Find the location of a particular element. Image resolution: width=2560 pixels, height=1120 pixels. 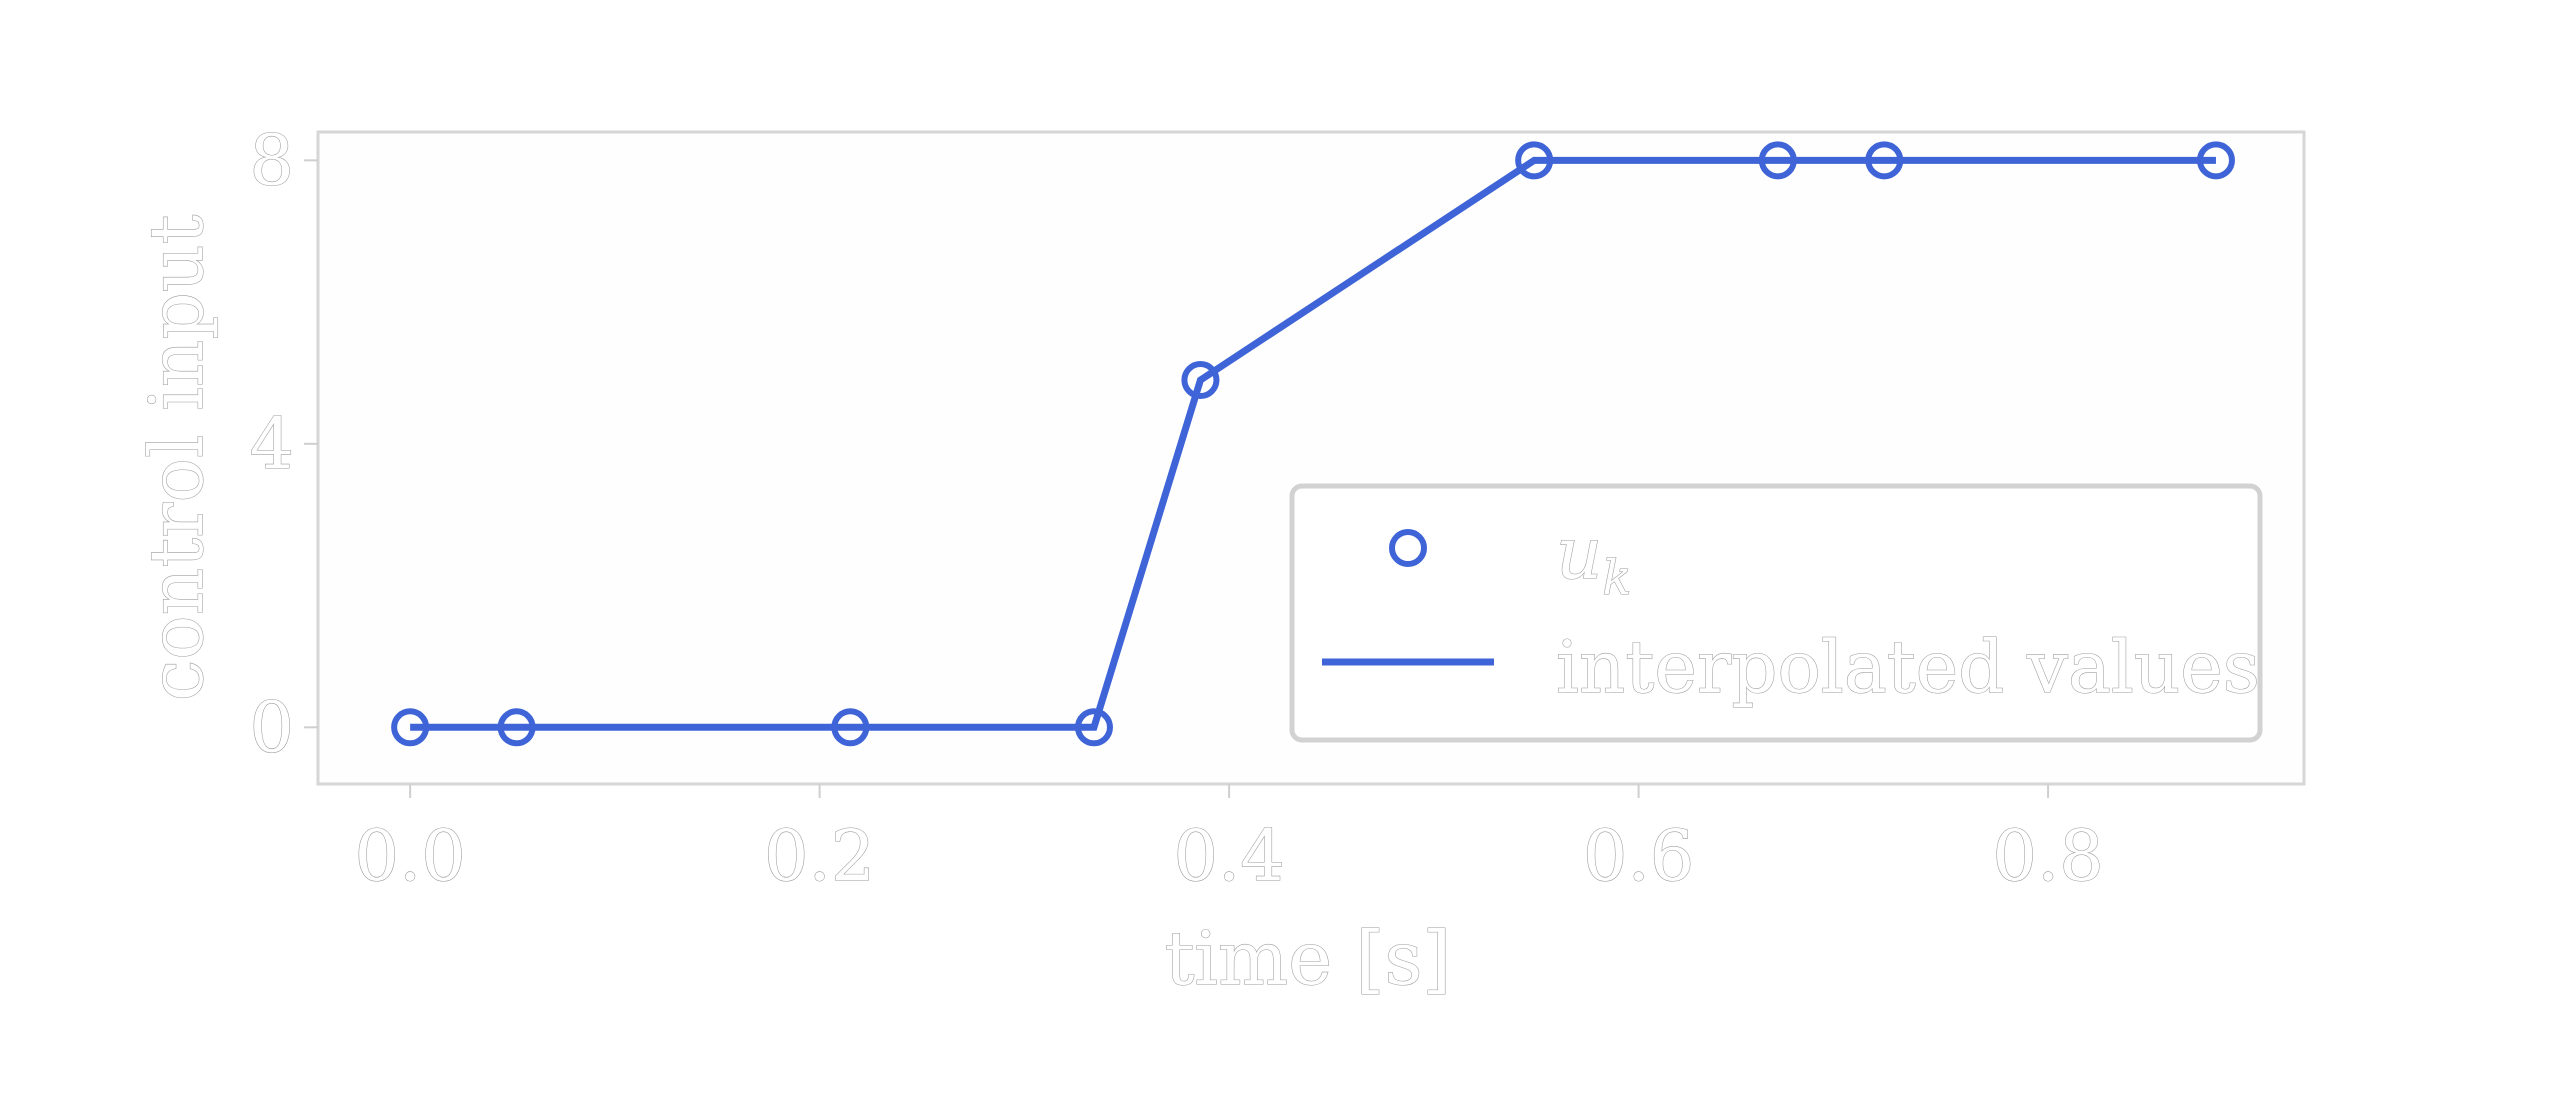

legend-marker-u-k is located at coordinates (1408, 548).